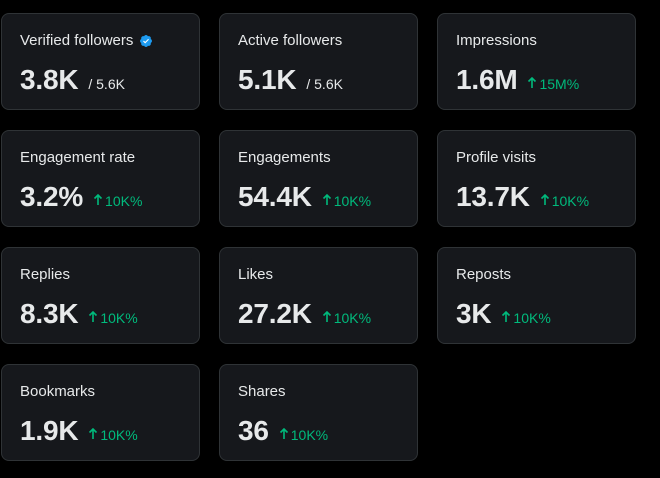 This screenshot has height=478, width=660. Describe the element at coordinates (318, 412) in the screenshot. I see `metric-card-shares: Shares 36 10K%` at that location.